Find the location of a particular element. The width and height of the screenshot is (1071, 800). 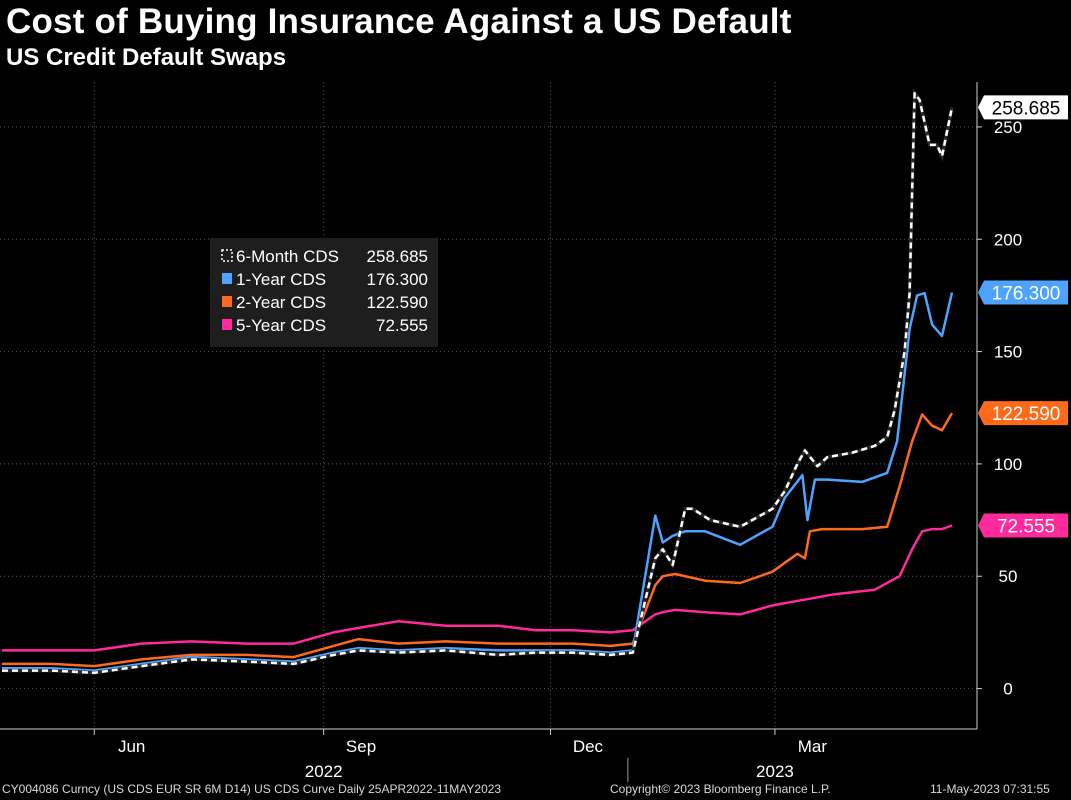

y-tick-label: 50 is located at coordinates (1008, 576).